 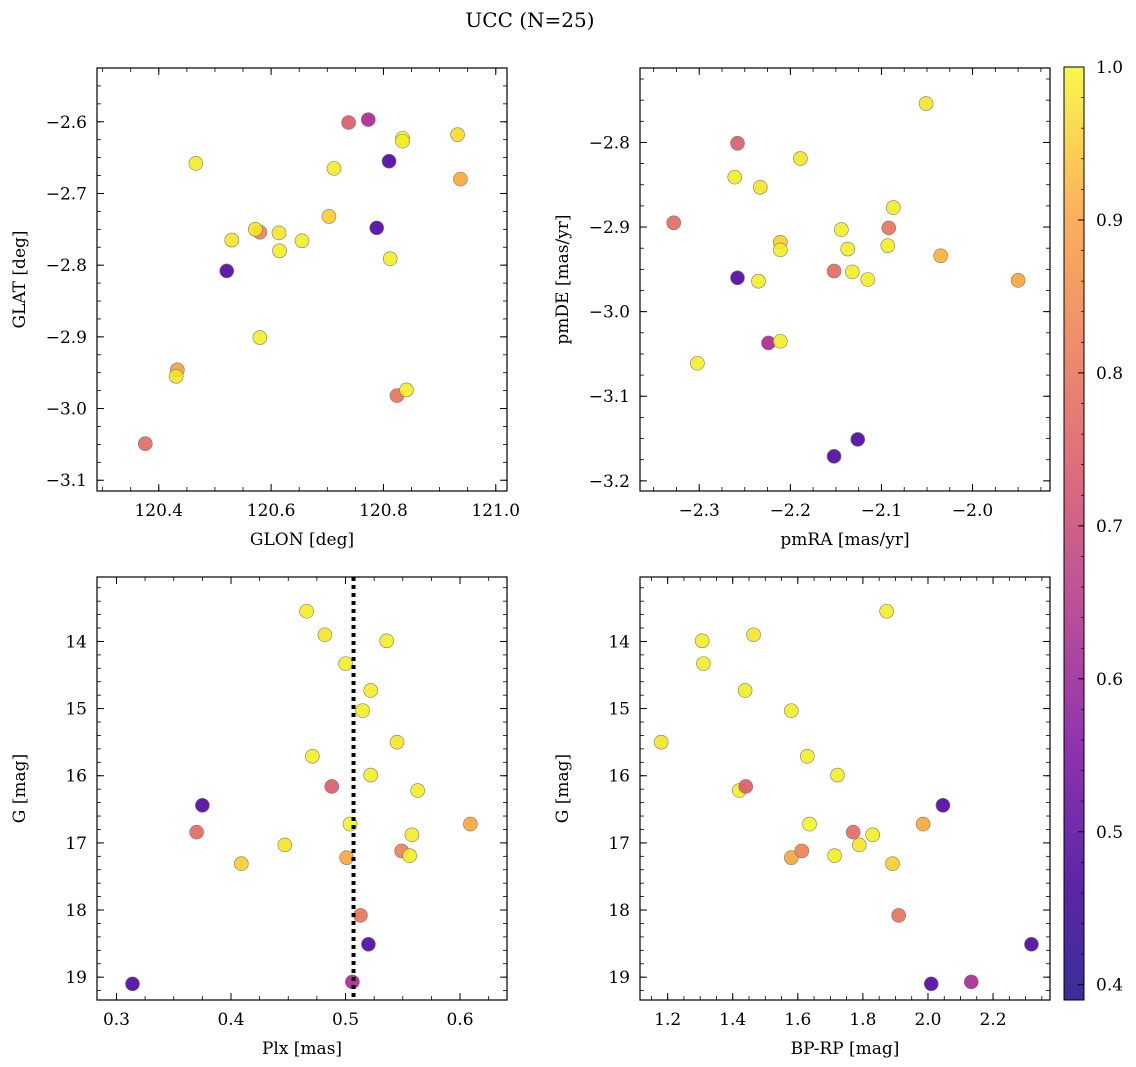 What do you see at coordinates (66, 266) in the screenshot?
I see `y-tick-label: −2.8` at bounding box center [66, 266].